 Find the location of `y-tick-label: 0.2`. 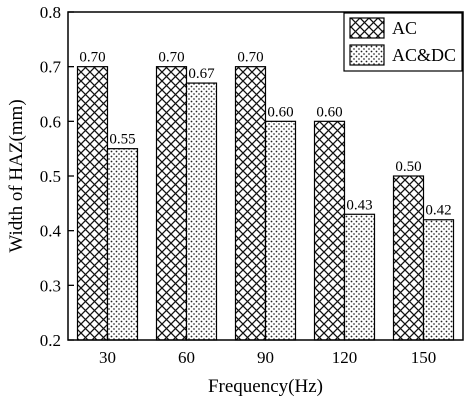

y-tick-label: 0.2 is located at coordinates (50, 340).